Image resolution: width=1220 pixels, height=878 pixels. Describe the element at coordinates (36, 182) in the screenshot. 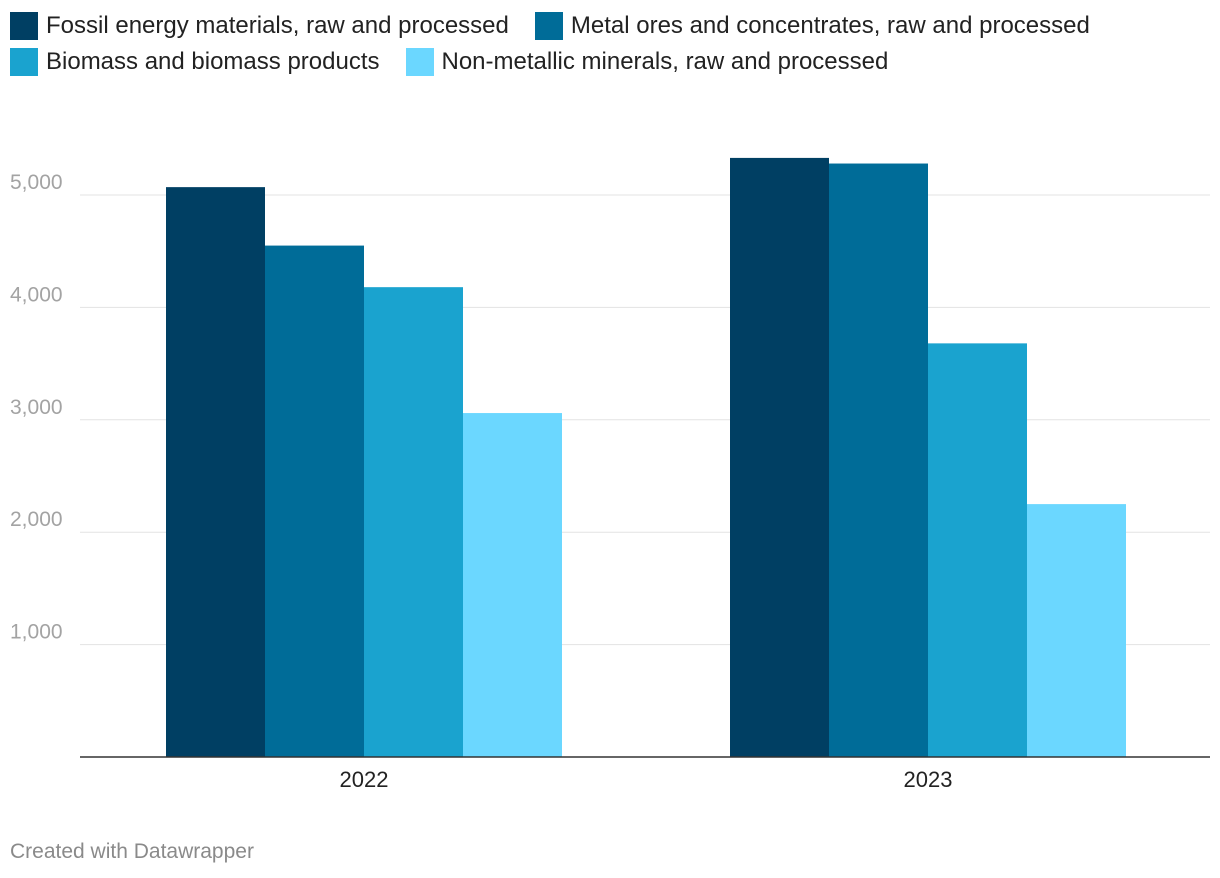

I see `y-tick-label: 5,000` at that location.